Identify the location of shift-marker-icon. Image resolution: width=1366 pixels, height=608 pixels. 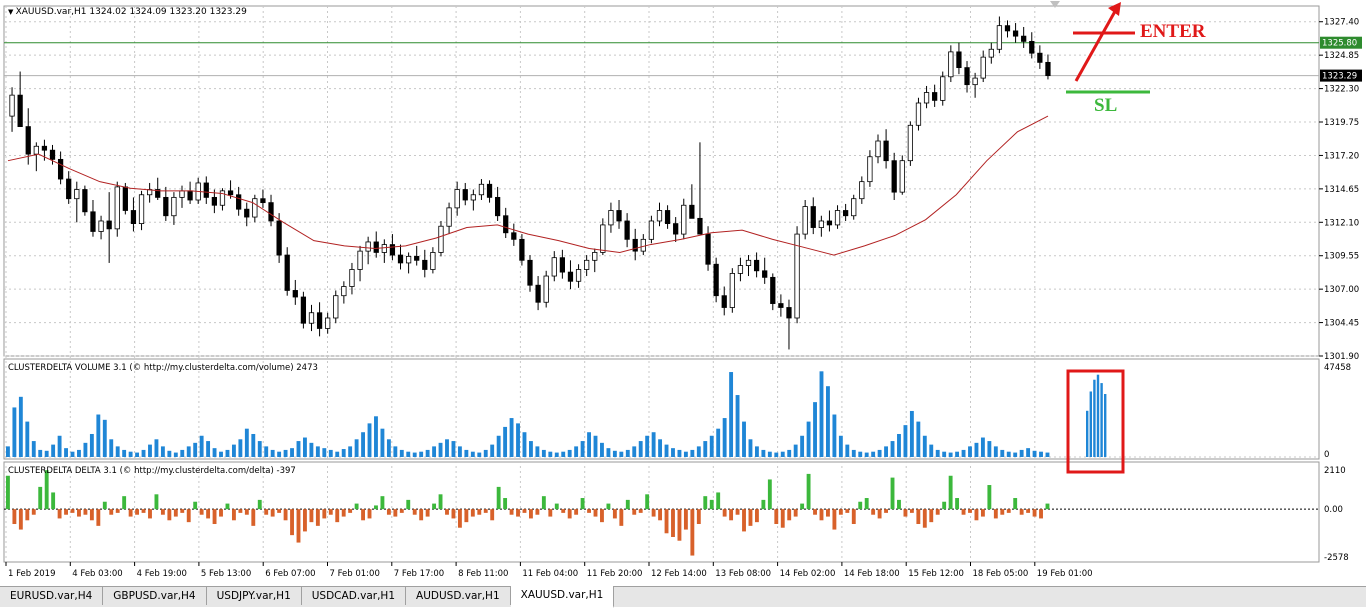
(1055, 4).